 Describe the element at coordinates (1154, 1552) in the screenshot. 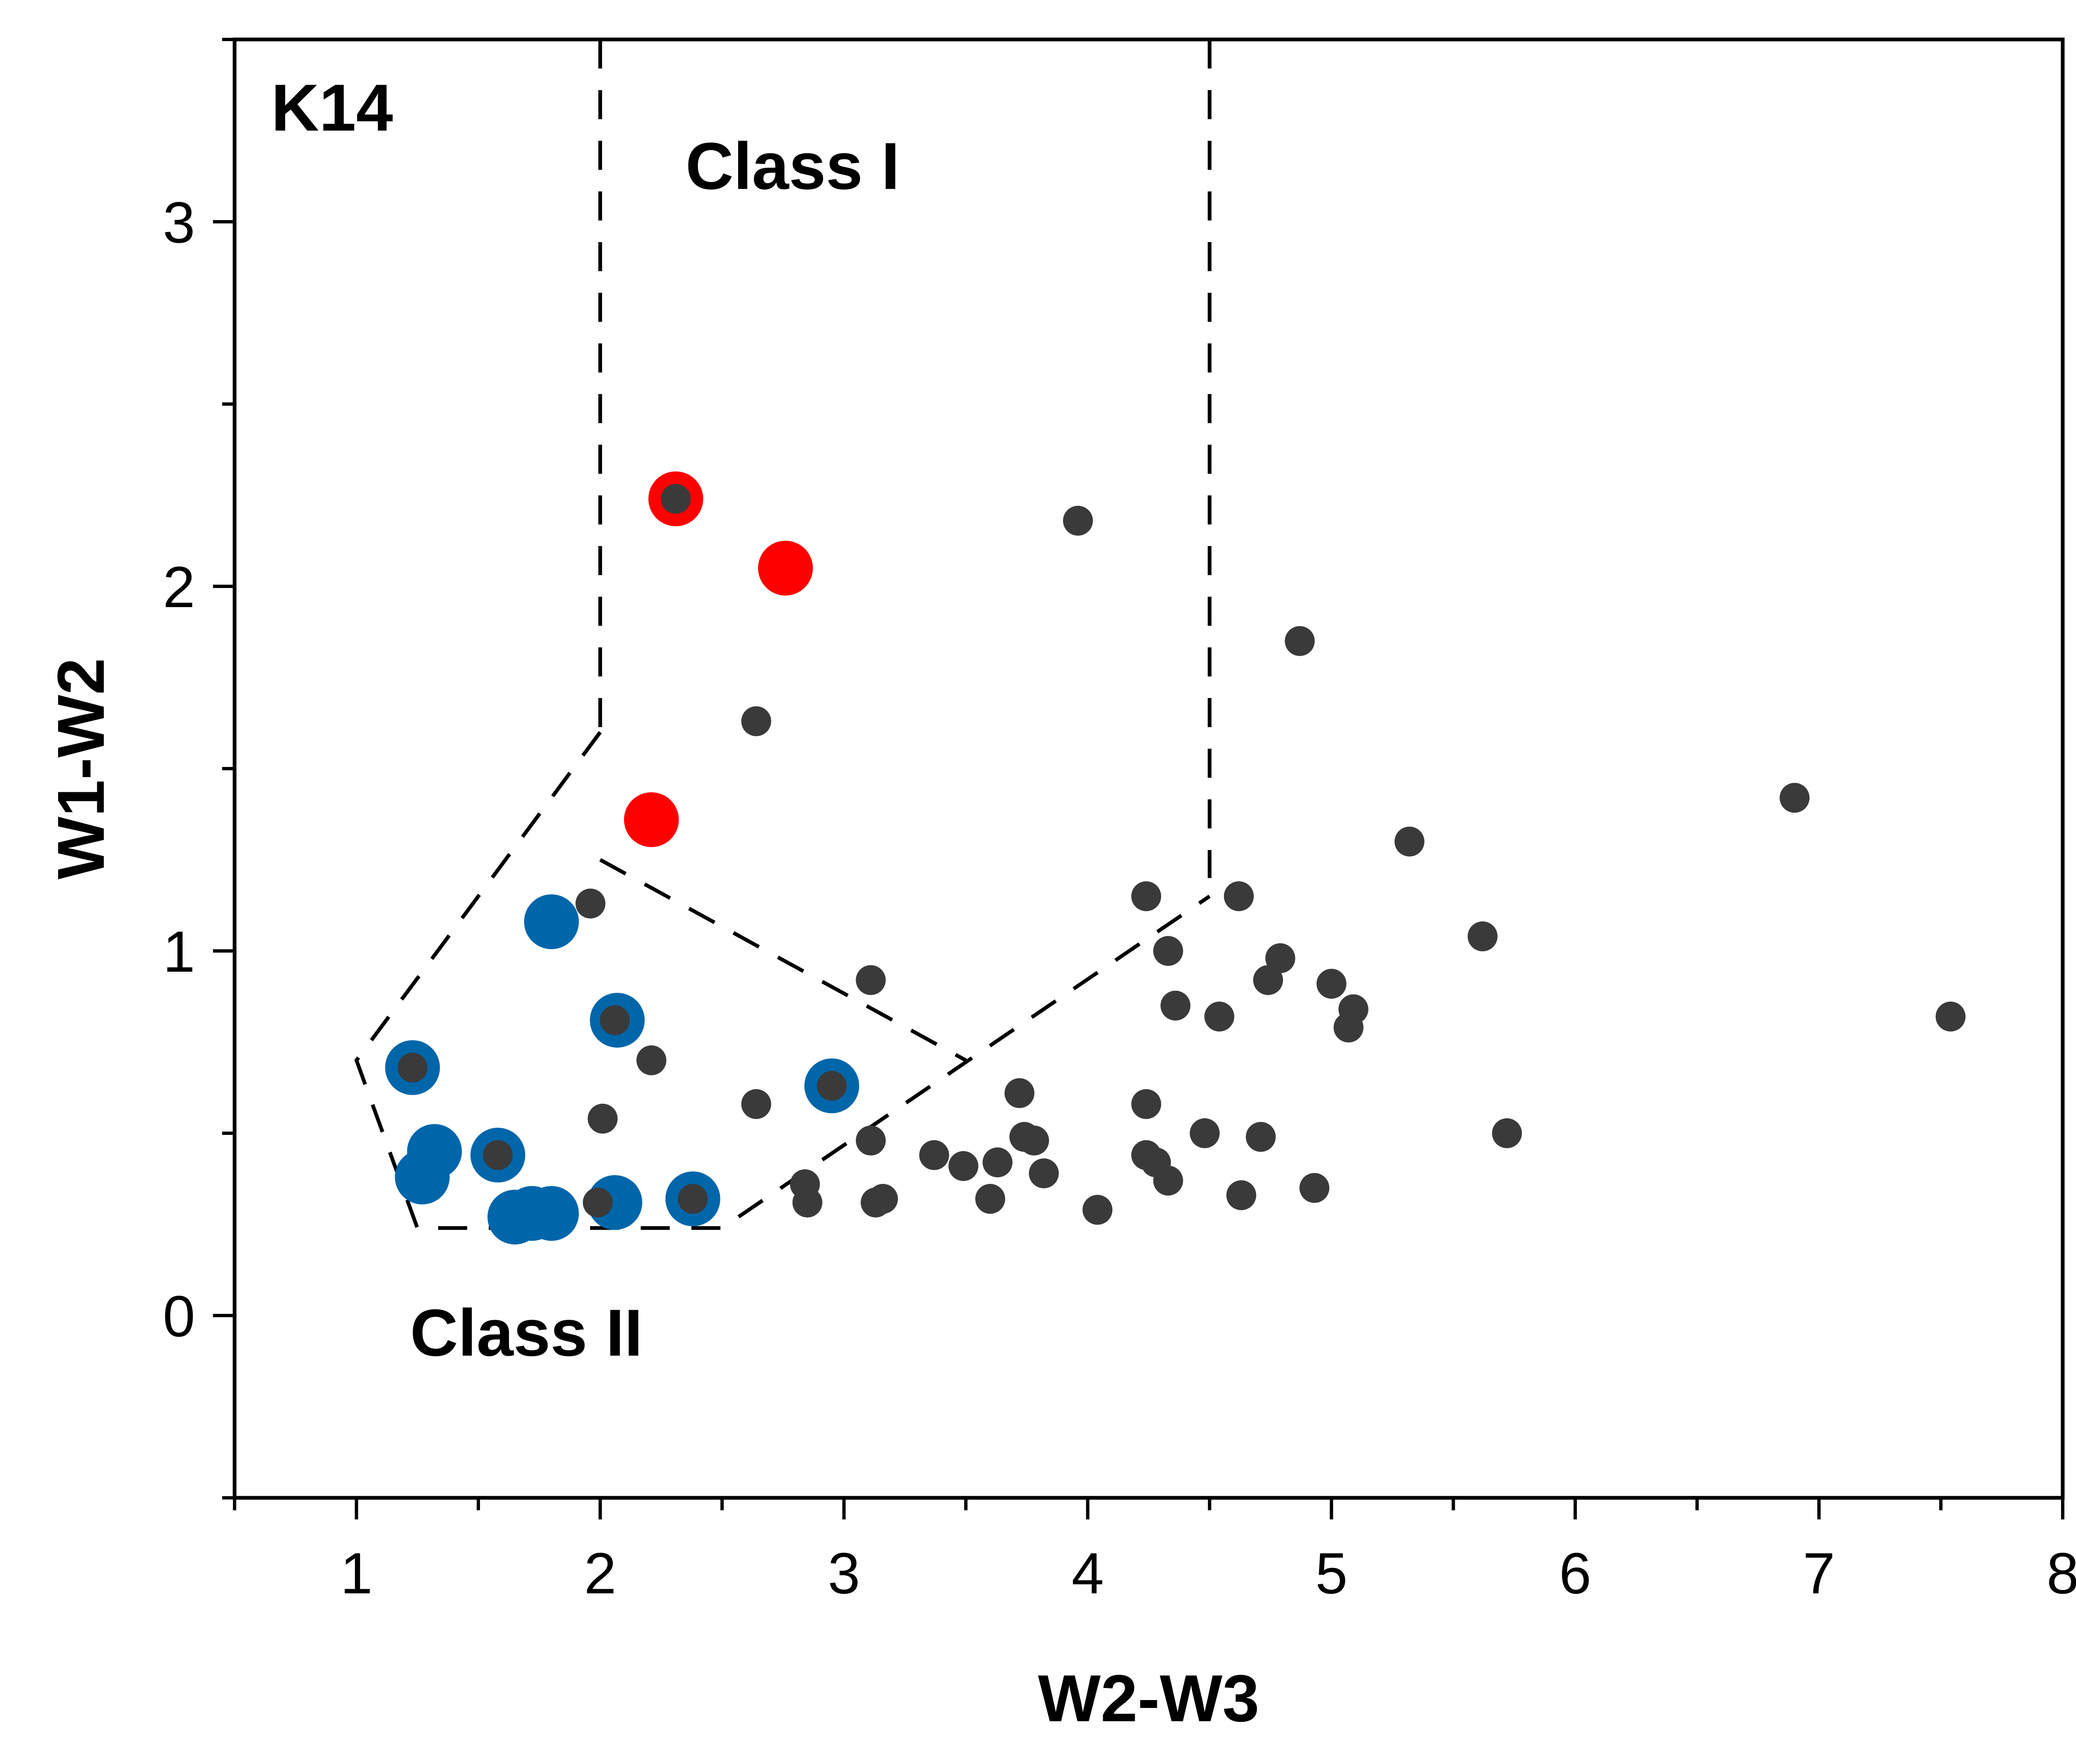

I see `x-axis: 1 2 3 4 5 6 7 8` at that location.